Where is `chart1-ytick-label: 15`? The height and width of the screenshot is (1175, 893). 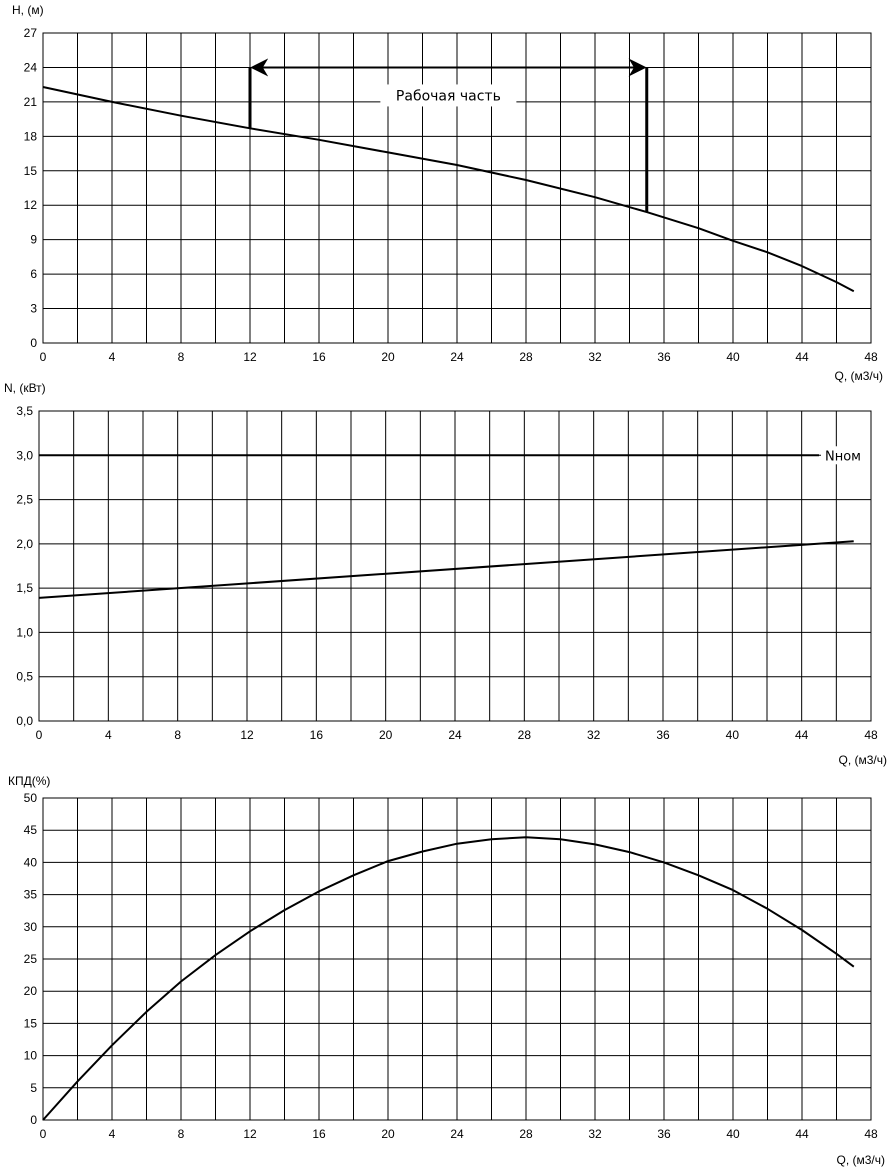
chart1-ytick-label: 15 is located at coordinates (31, 171).